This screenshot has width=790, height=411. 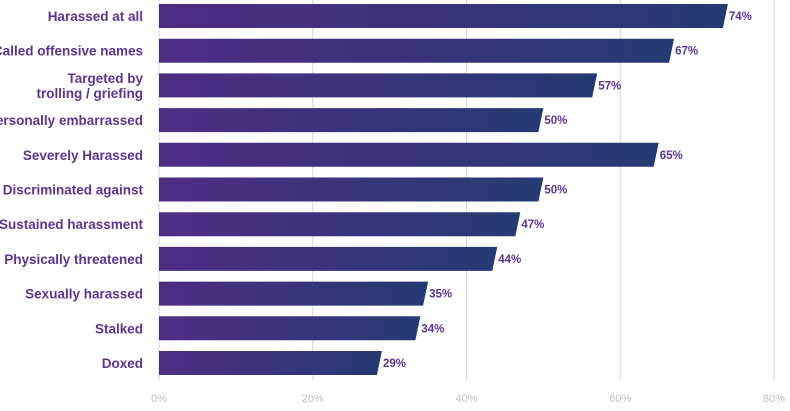 I want to click on bar-value-label: 65%, so click(x=671, y=156).